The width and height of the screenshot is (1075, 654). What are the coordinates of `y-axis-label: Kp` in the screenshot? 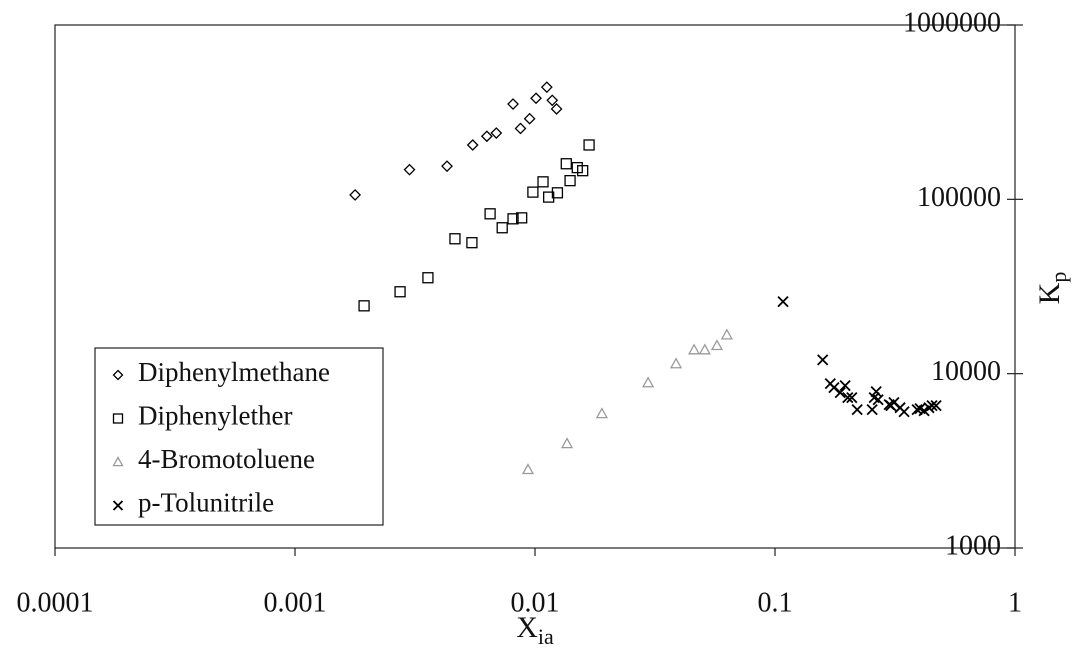 It's located at (1052, 288).